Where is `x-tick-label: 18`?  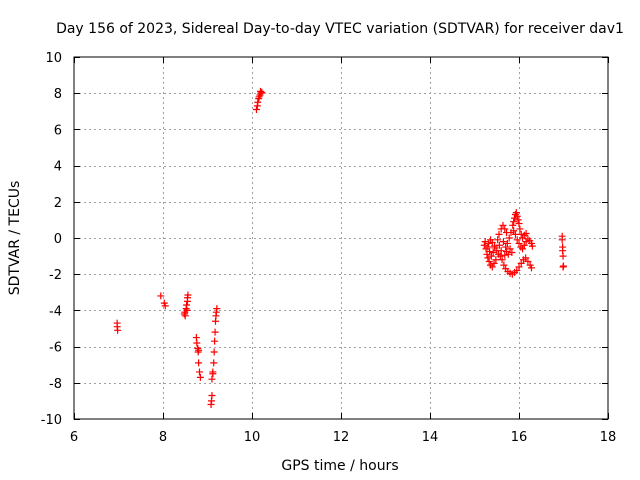
x-tick-label: 18 is located at coordinates (608, 437).